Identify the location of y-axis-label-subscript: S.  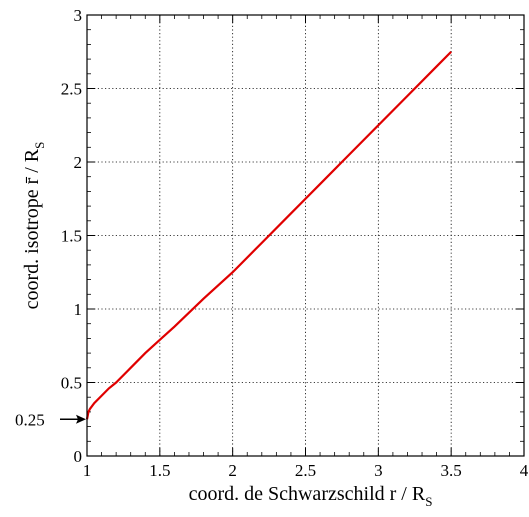
(39, 145).